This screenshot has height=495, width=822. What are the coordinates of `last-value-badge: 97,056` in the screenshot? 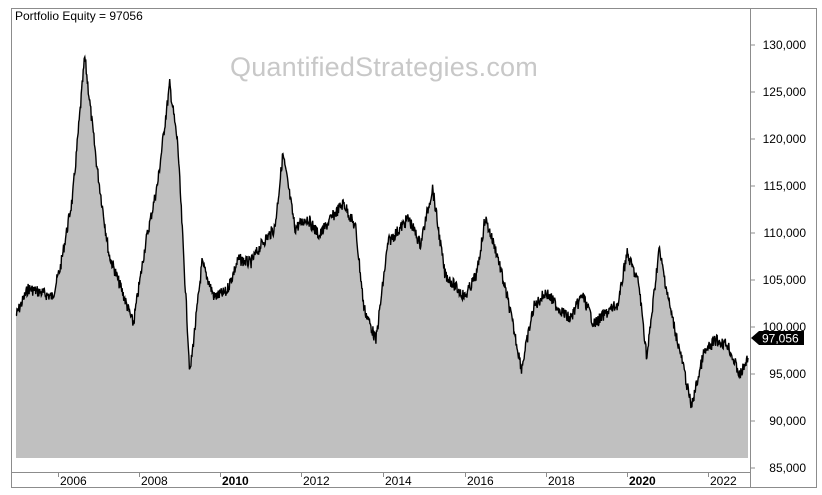 It's located at (777, 338).